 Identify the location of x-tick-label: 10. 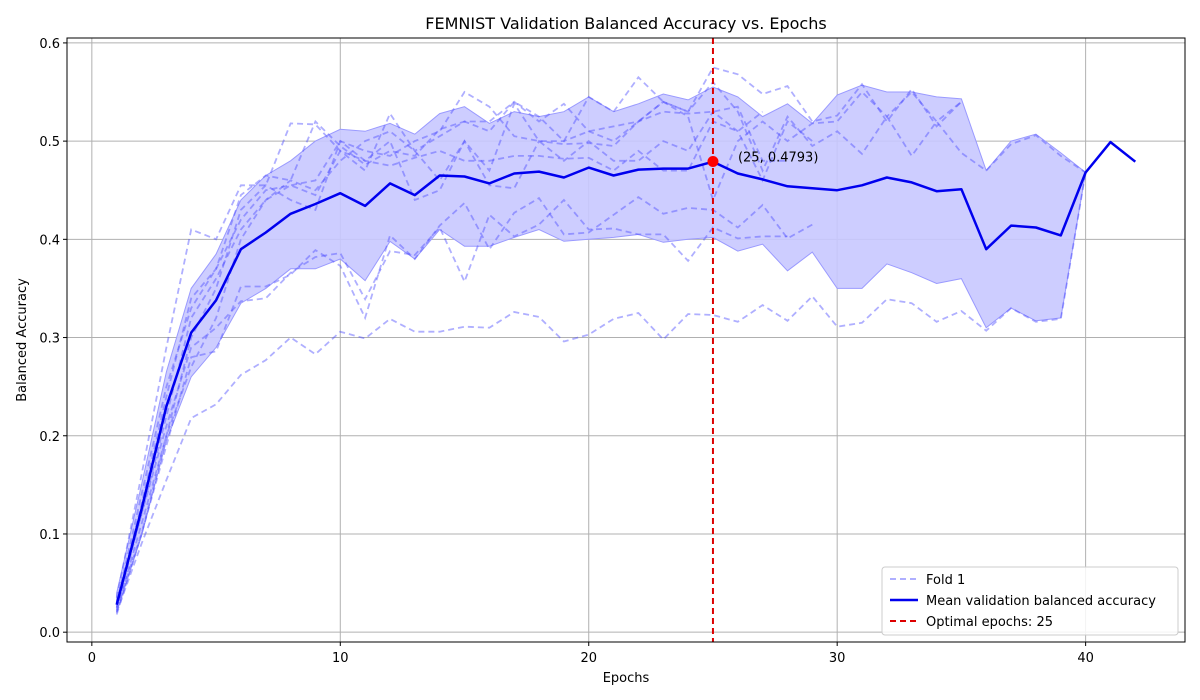
(340, 658).